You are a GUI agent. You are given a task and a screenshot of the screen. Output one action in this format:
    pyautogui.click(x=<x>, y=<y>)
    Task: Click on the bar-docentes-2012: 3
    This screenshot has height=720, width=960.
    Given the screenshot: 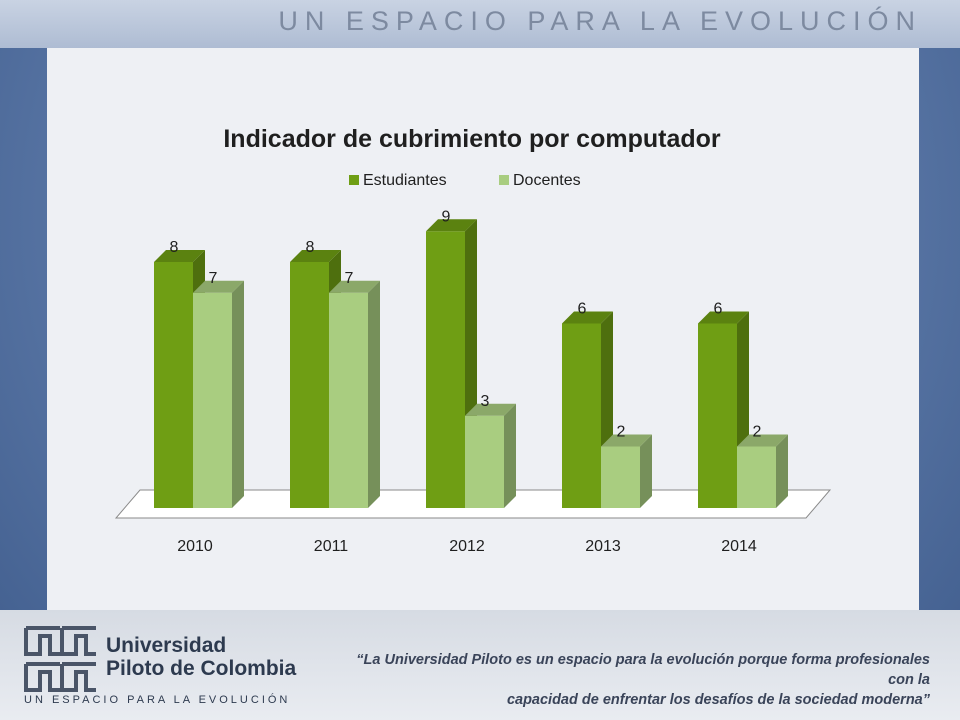 What is the action you would take?
    pyautogui.click(x=490, y=450)
    